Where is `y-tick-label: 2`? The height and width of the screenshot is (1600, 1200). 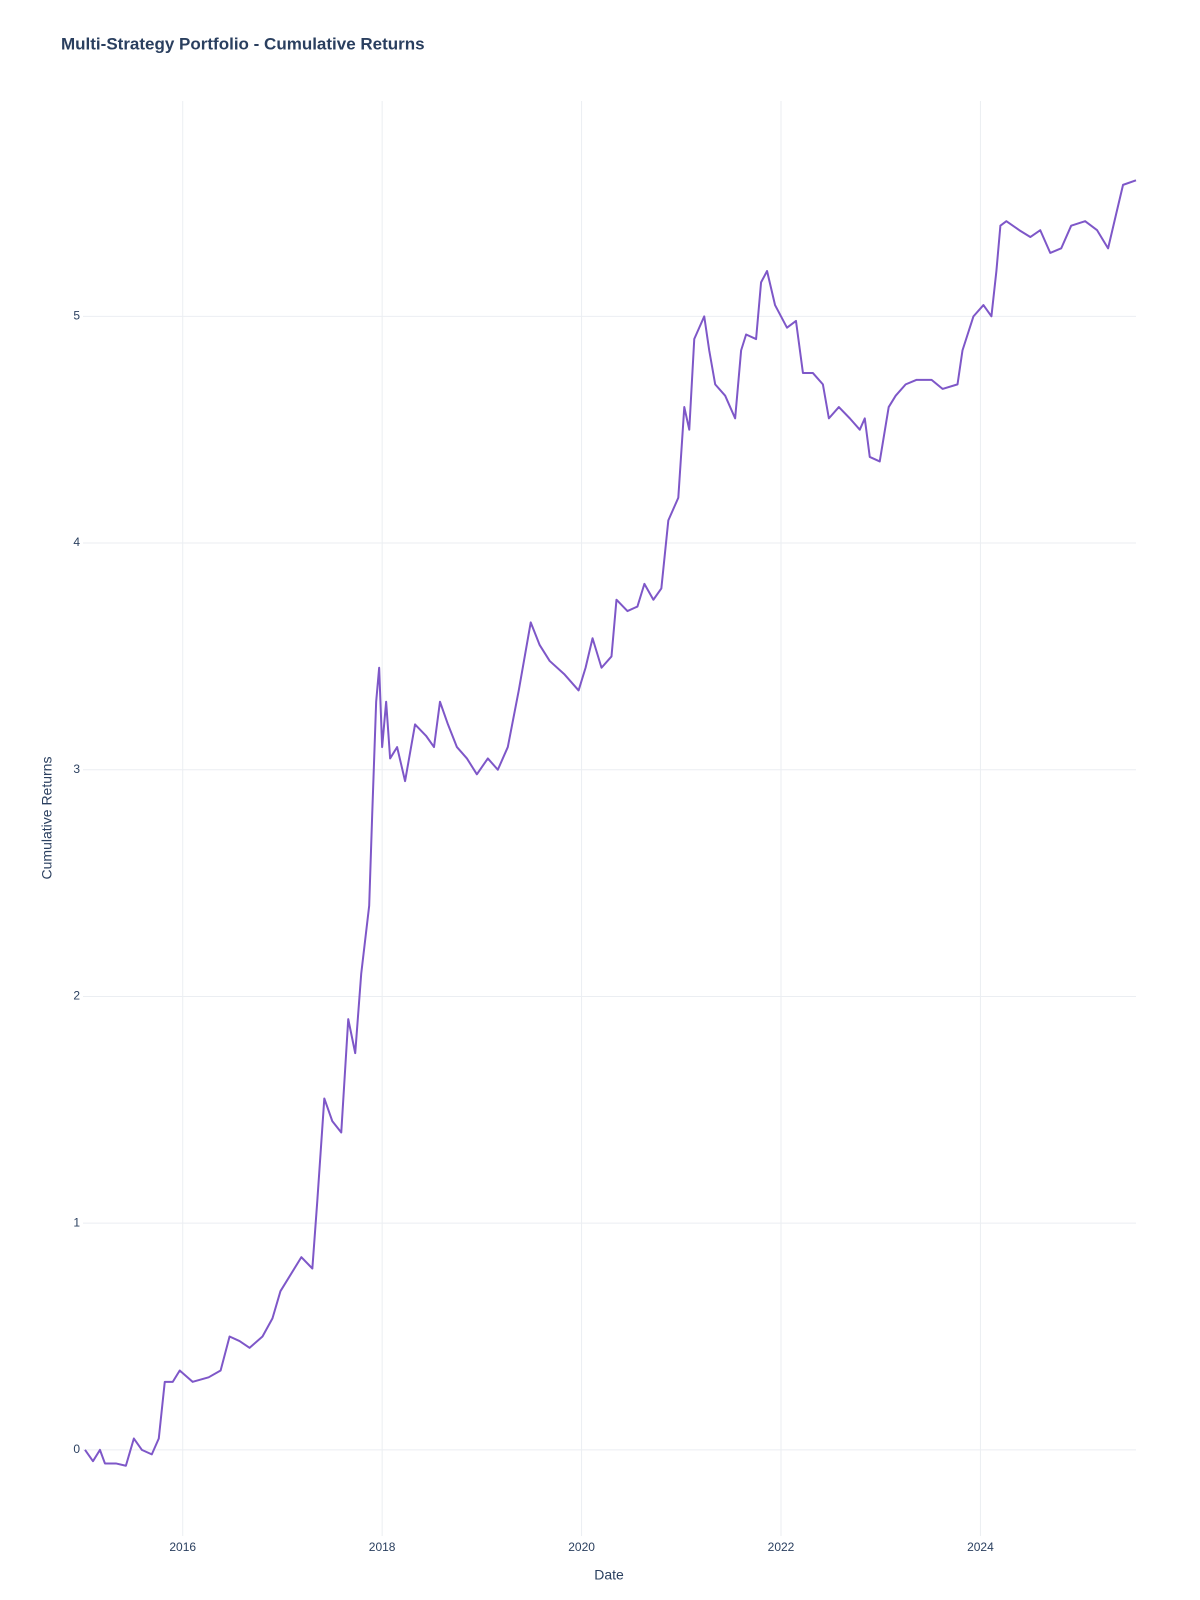
y-tick-label: 2 is located at coordinates (76, 996).